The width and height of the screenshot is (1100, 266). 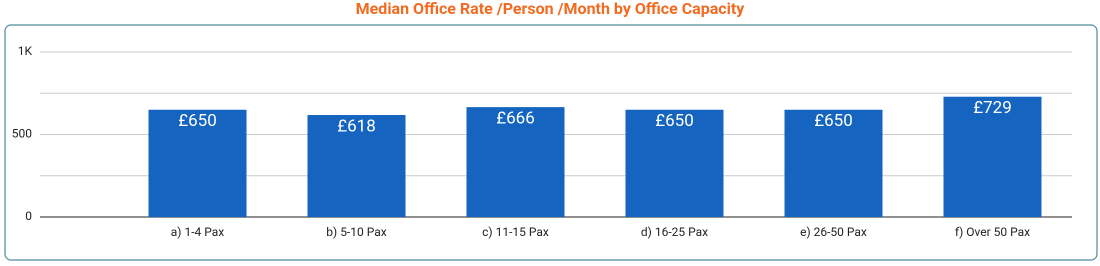 What do you see at coordinates (25, 51) in the screenshot?
I see `y-tick-label: 1K` at bounding box center [25, 51].